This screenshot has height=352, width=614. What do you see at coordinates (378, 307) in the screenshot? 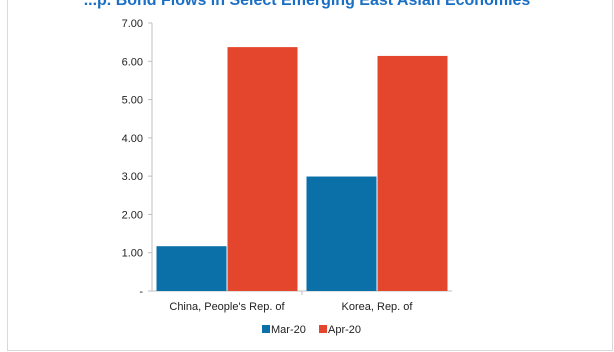
I see `x-tick-label: Korea, Rep. of` at bounding box center [378, 307].